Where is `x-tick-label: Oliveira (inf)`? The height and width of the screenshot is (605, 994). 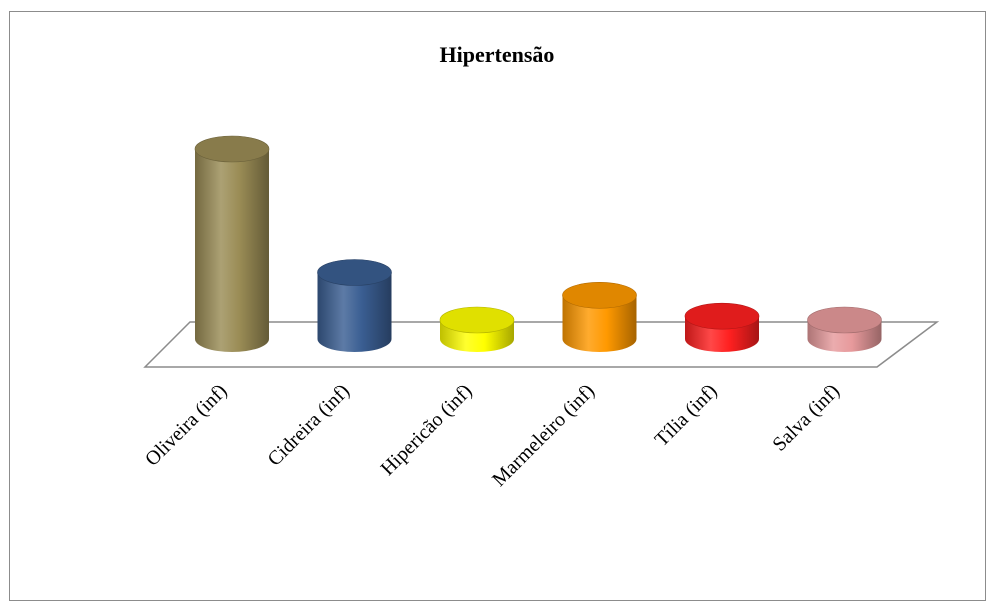 x-tick-label: Oliveira (inf) is located at coordinates (186, 425).